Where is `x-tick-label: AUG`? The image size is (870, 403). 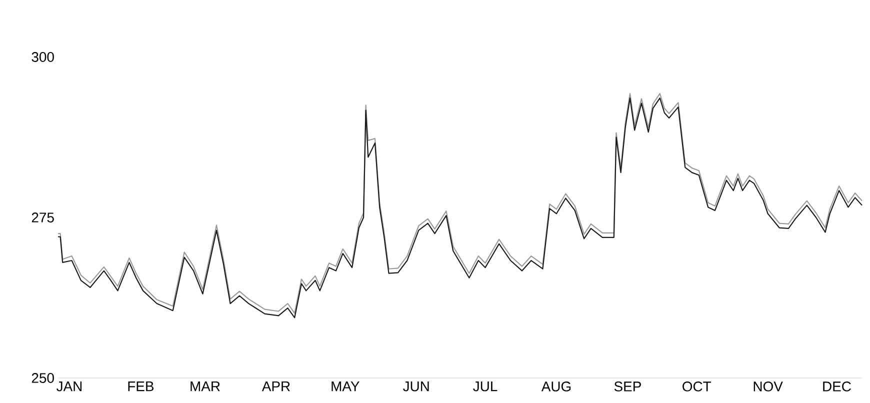
x-tick-label: AUG is located at coordinates (556, 387).